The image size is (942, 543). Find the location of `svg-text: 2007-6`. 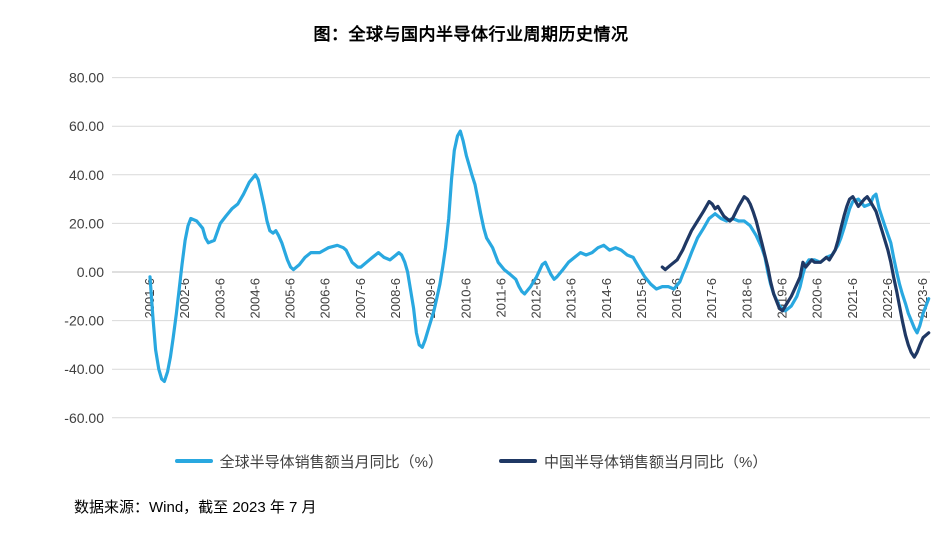

svg-text: 2007-6 is located at coordinates (360, 298).